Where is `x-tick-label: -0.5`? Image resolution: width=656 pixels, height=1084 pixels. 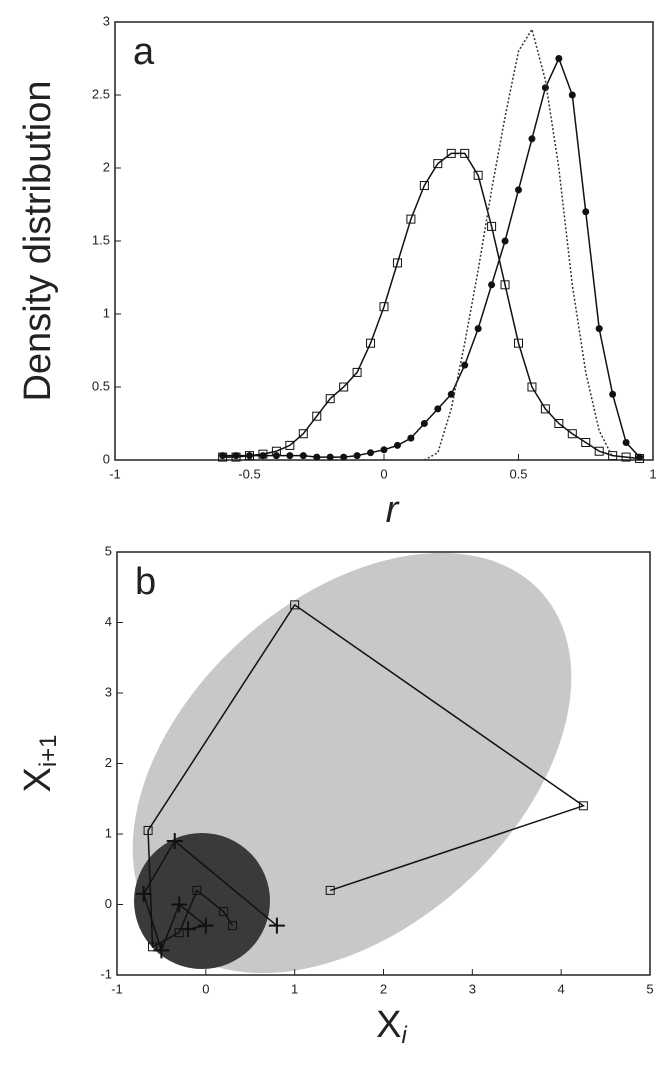 x-tick-label: -0.5 is located at coordinates (249, 473).